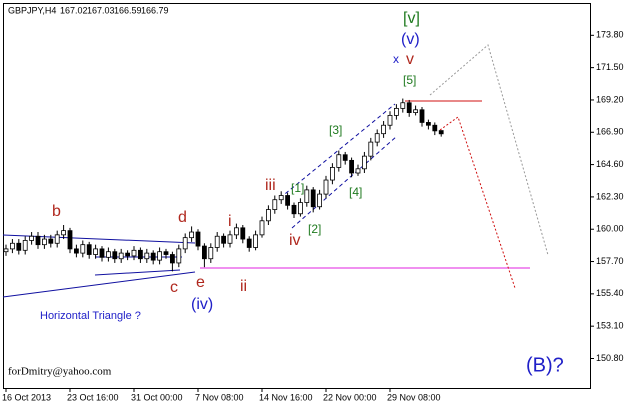 This screenshot has height=407, width=628. What do you see at coordinates (297, 188) in the screenshot?
I see `wave-label: [1]` at bounding box center [297, 188].